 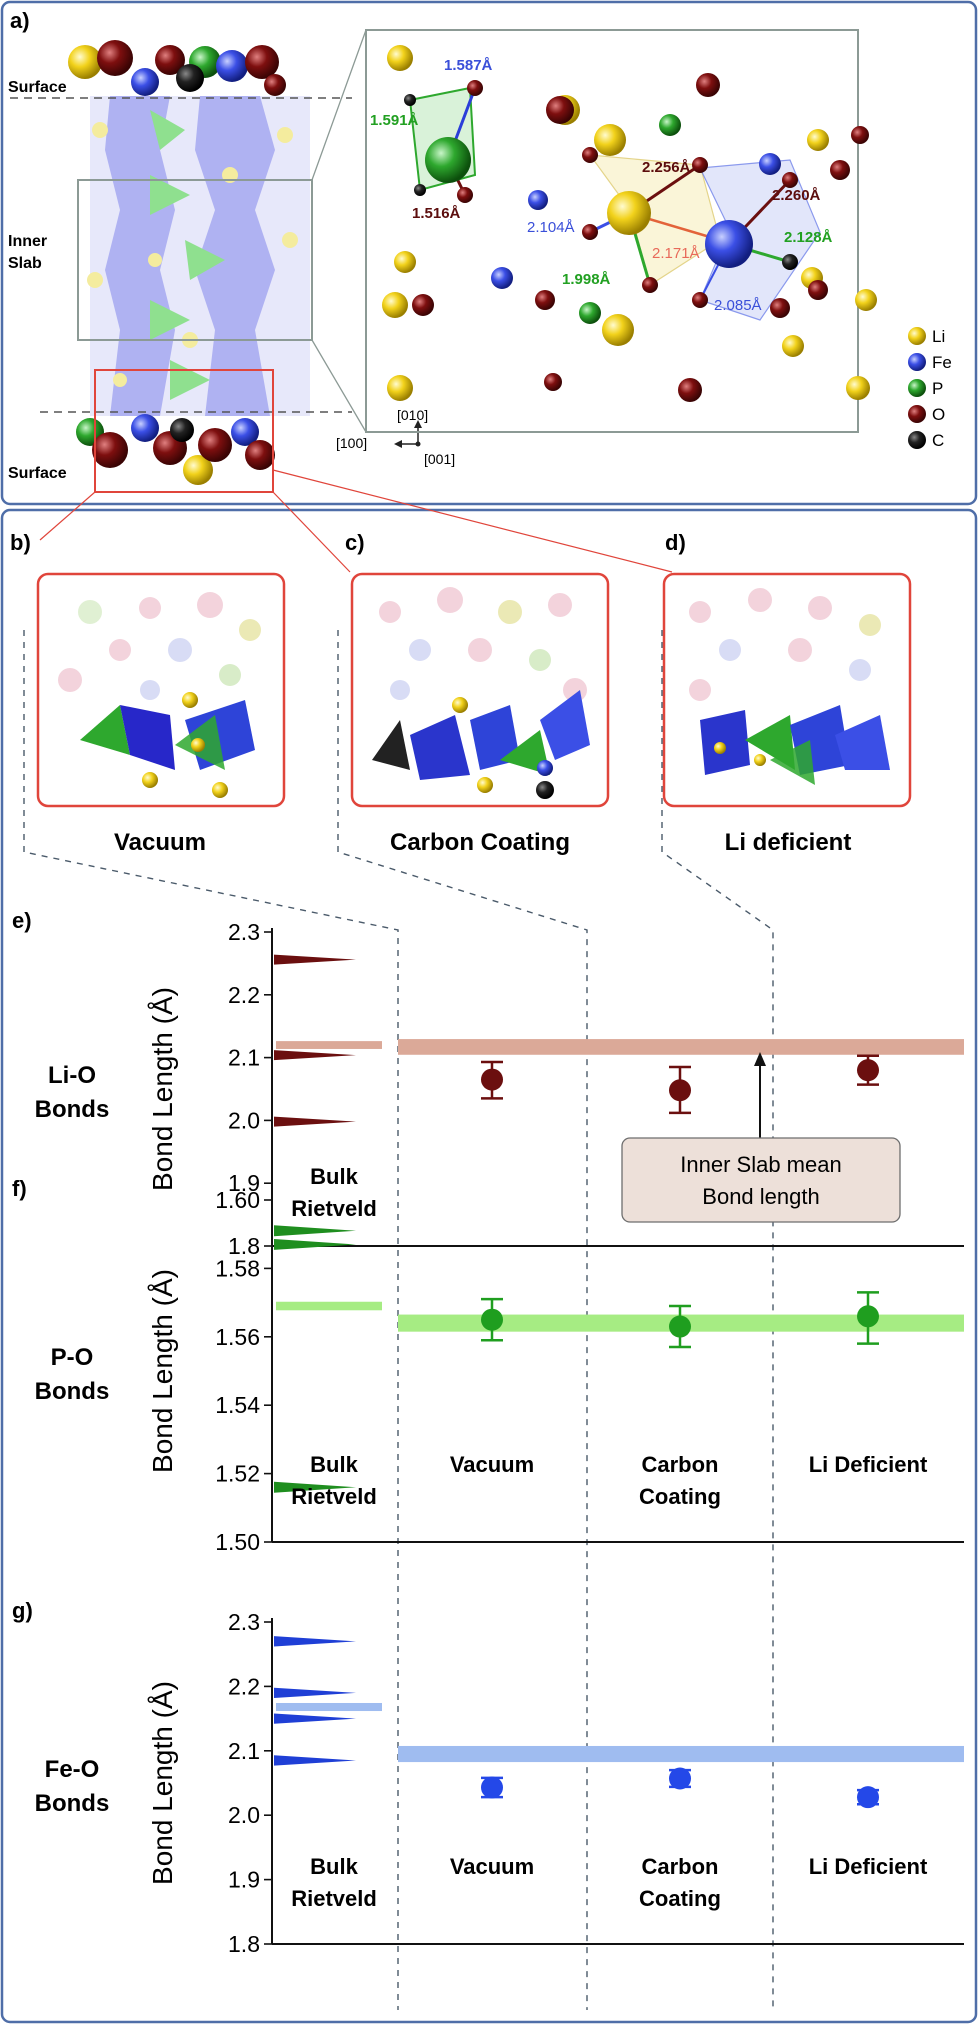 I want to click on bond-label-9: 1.998Å, so click(x=586, y=279).